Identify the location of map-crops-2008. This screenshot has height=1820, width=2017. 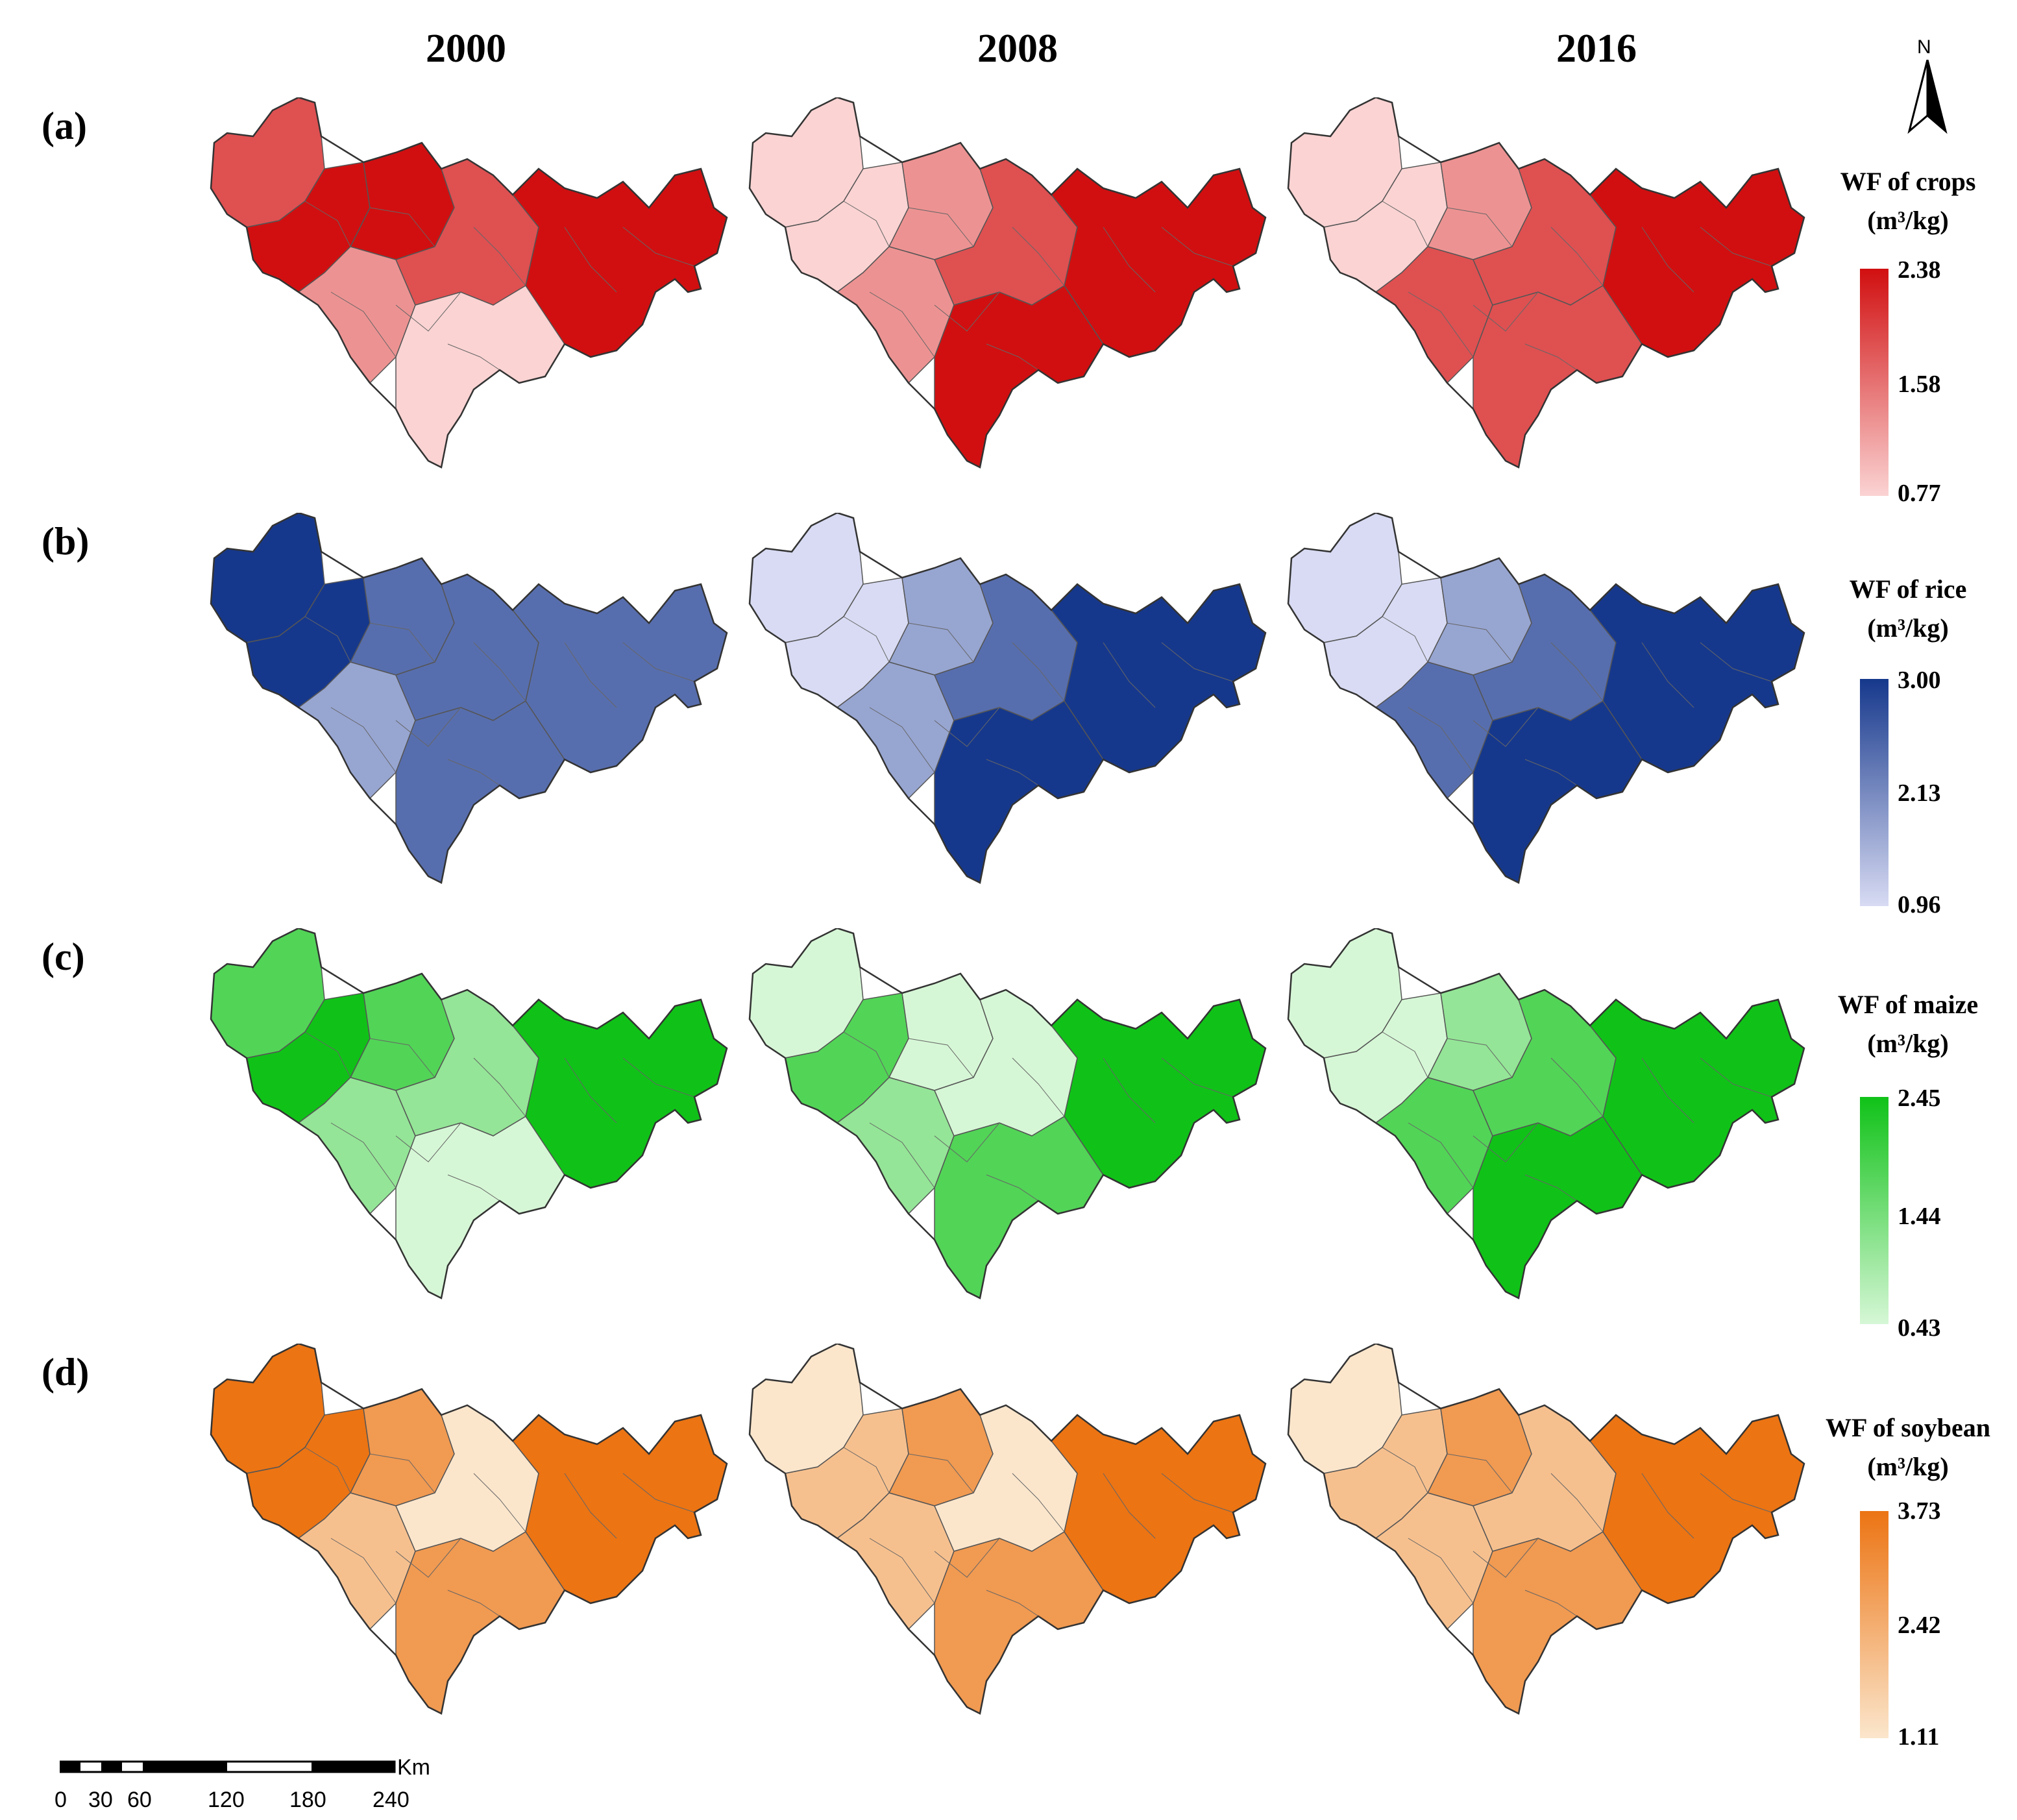
(1007, 283).